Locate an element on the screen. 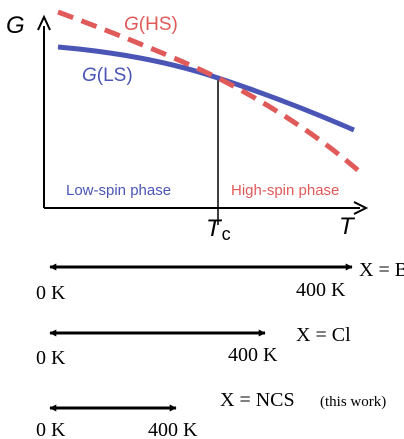 Image resolution: width=404 pixels, height=439 pixels. tc-label-main: T is located at coordinates (214, 228).